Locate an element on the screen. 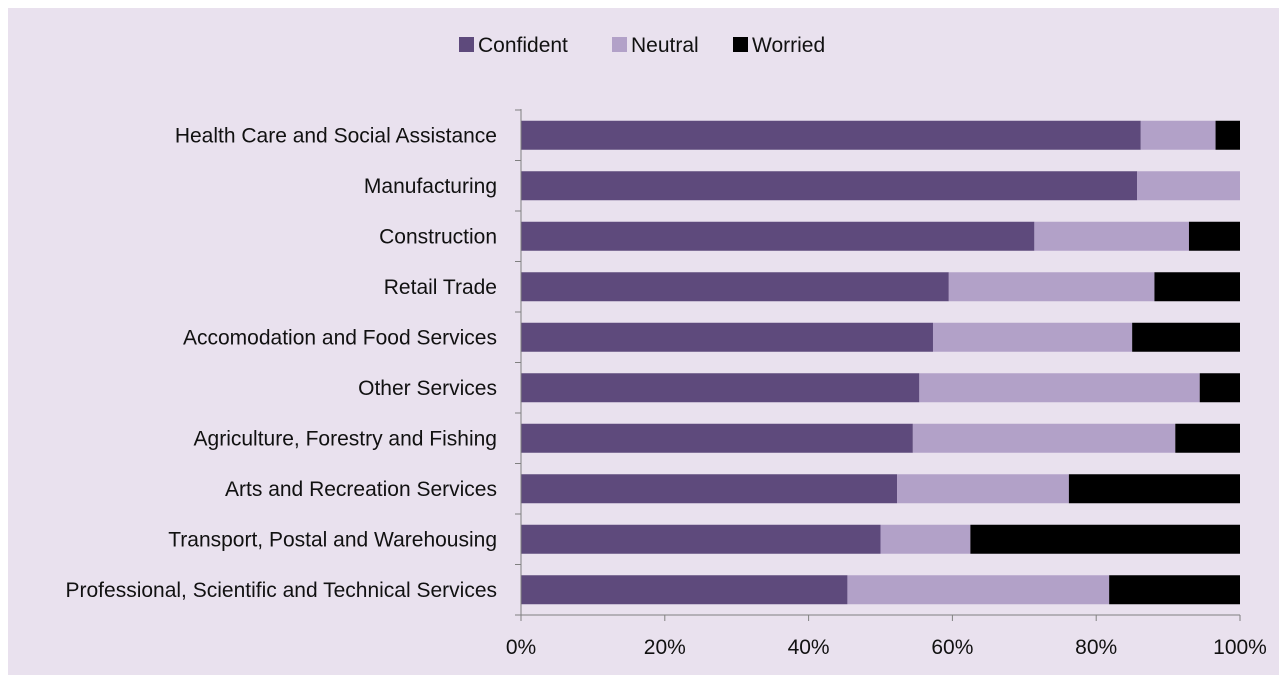  x-axis: 0% 20% 40% 60% 80% 100% is located at coordinates (886, 636).